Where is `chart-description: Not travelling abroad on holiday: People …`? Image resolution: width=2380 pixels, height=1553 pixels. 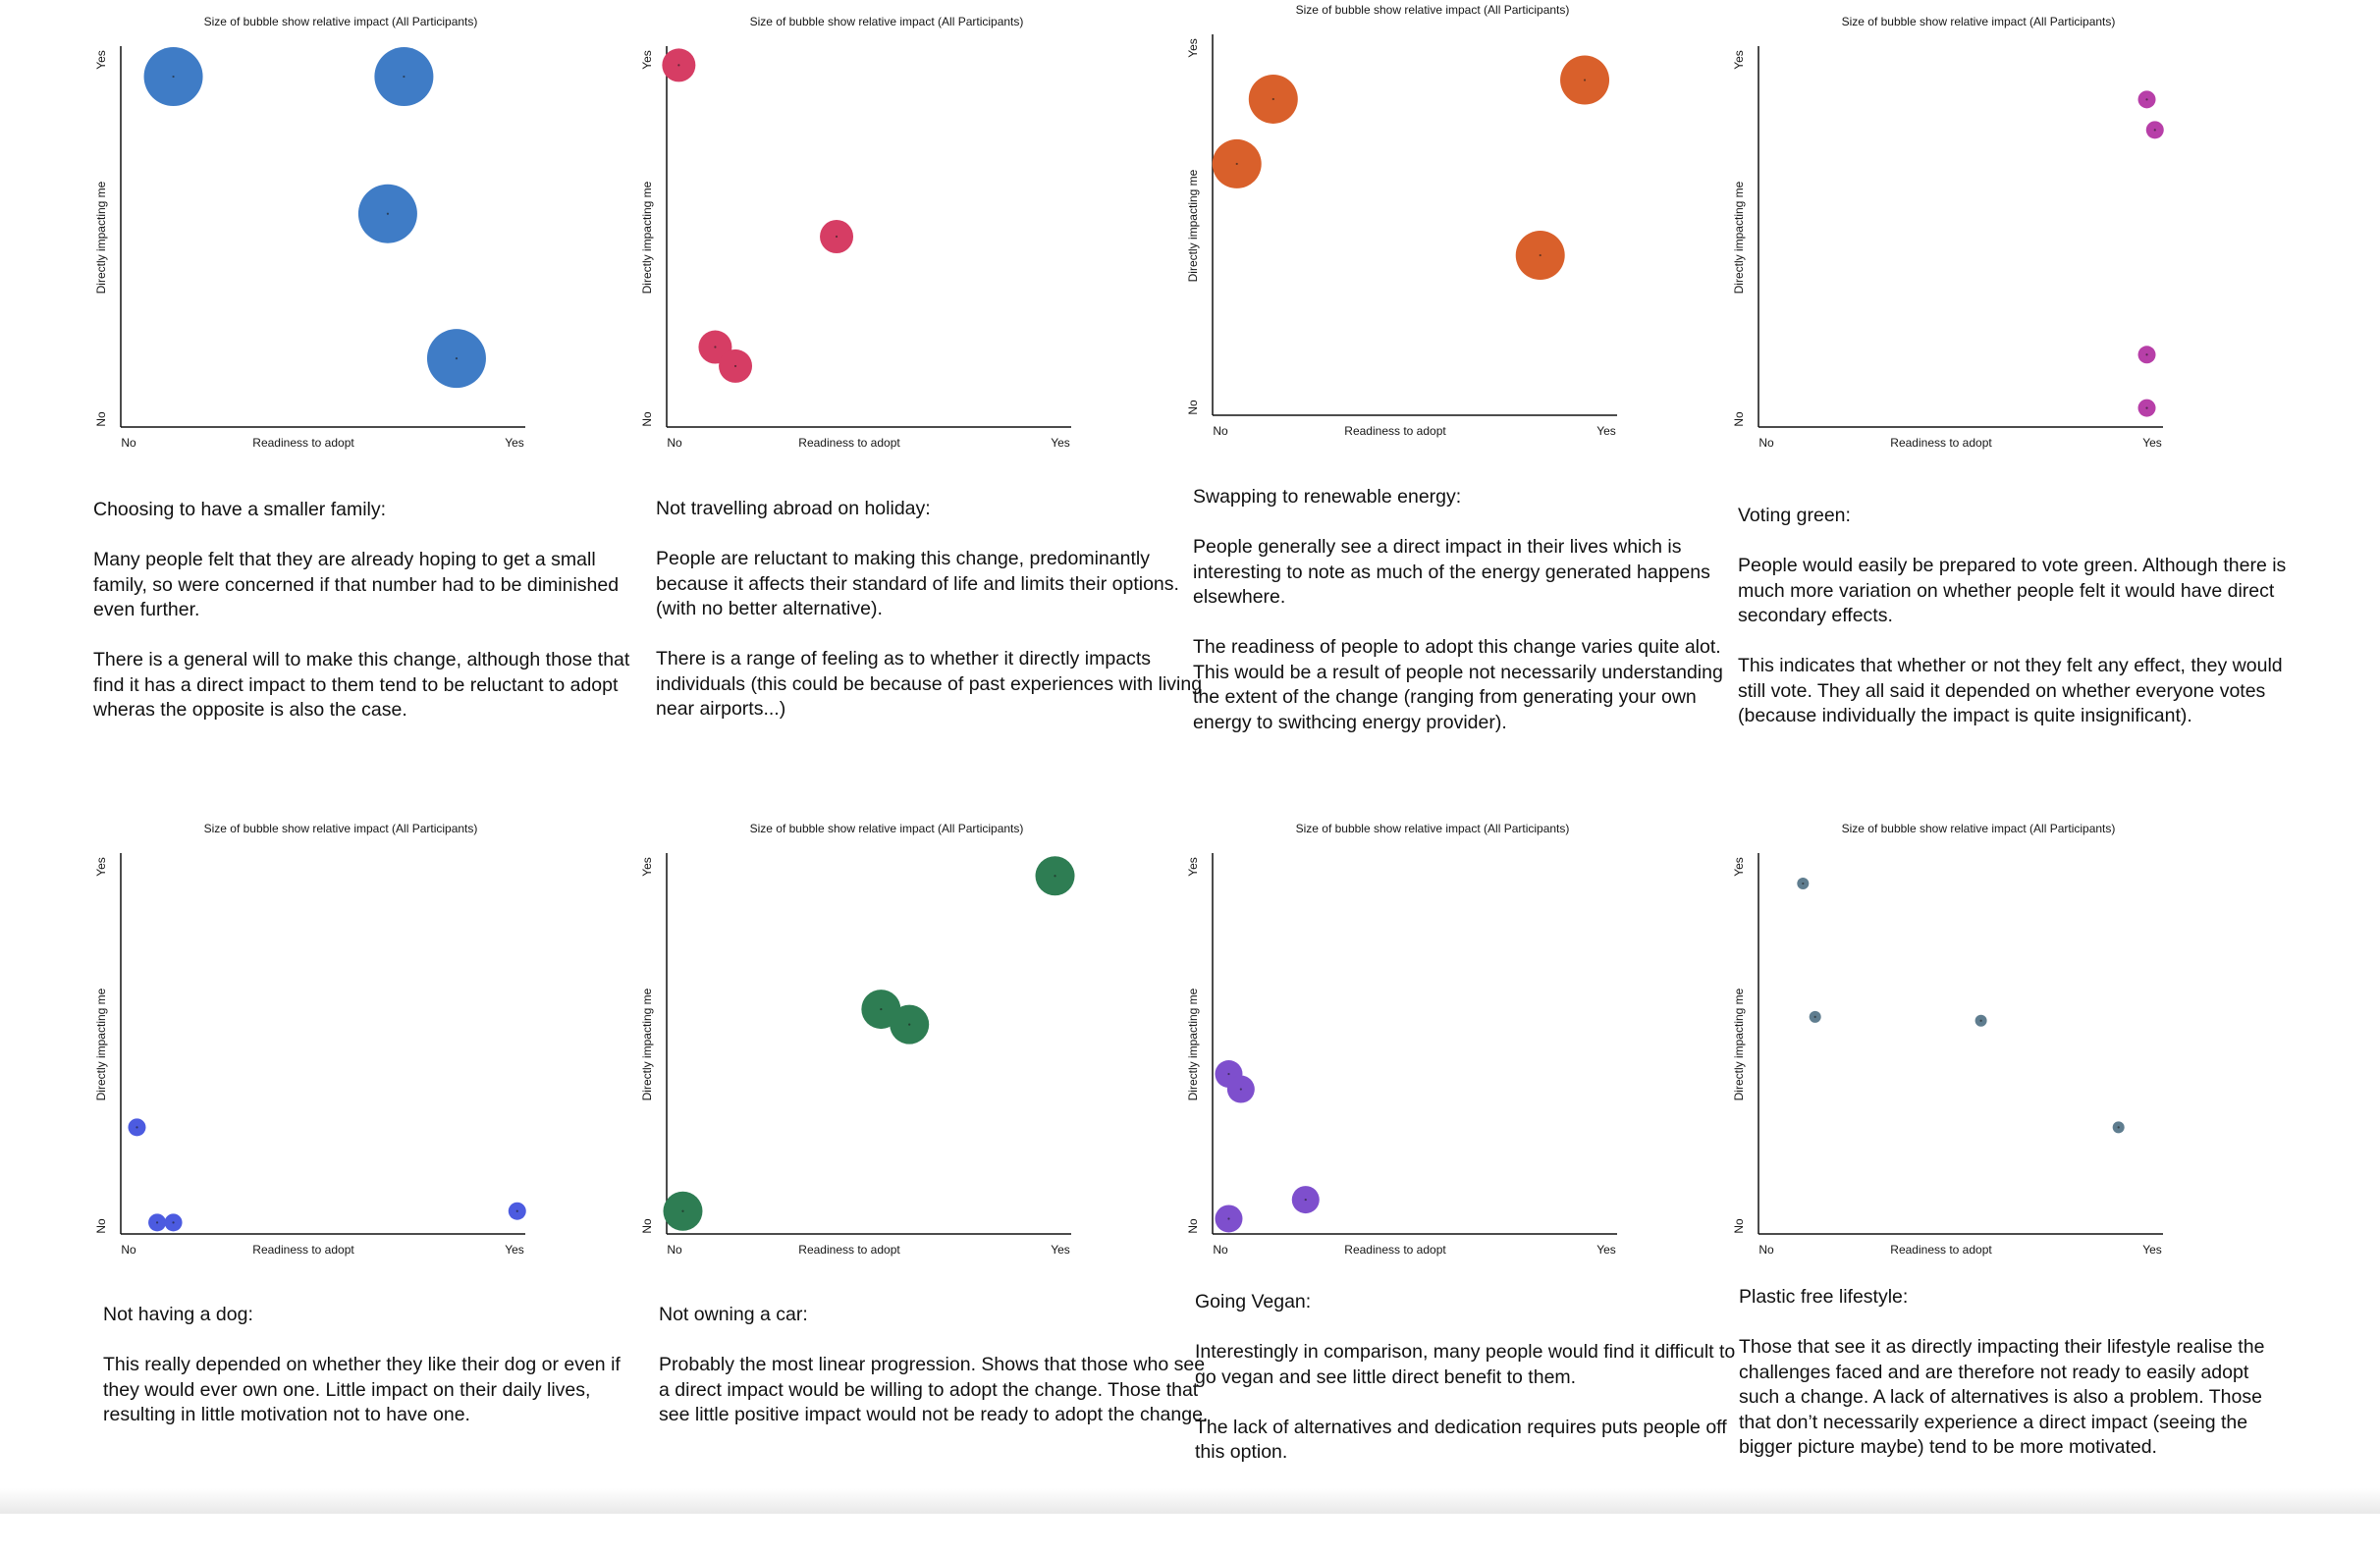
chart-description: Not travelling abroad on holiday: People … is located at coordinates (931, 622).